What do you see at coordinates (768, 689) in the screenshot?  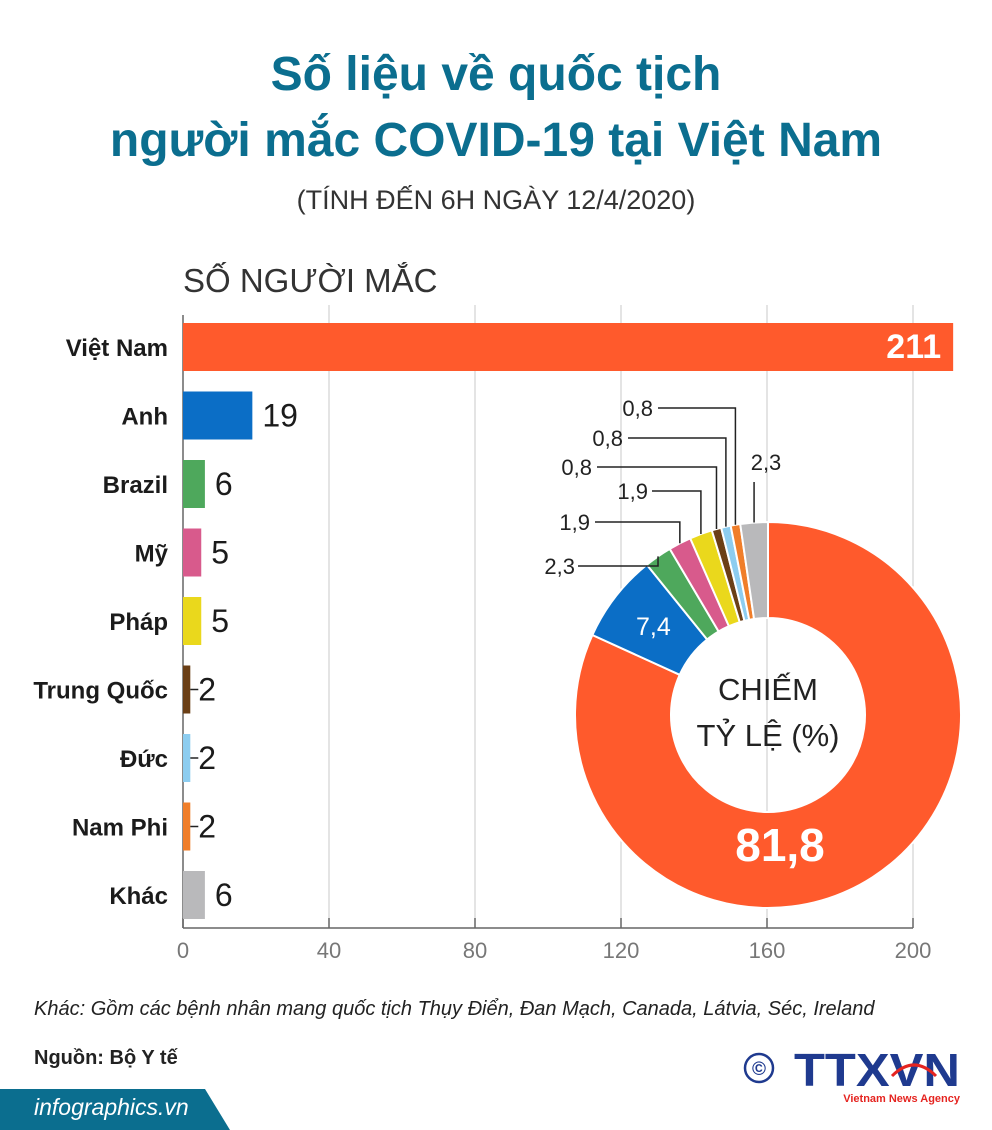 I see `donut-center-label-line1: CHIẾM` at bounding box center [768, 689].